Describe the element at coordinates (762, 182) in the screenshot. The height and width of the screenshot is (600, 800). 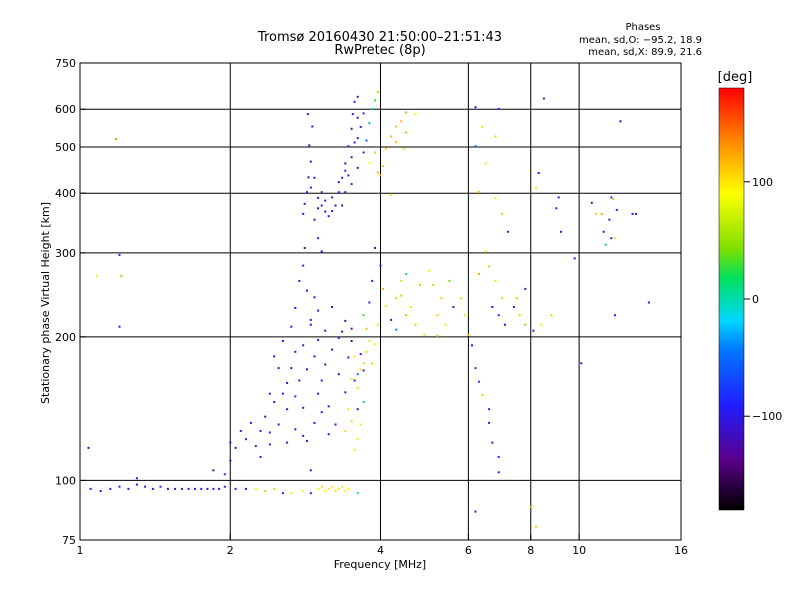
I see `colorbar-tick-label: 100` at that location.